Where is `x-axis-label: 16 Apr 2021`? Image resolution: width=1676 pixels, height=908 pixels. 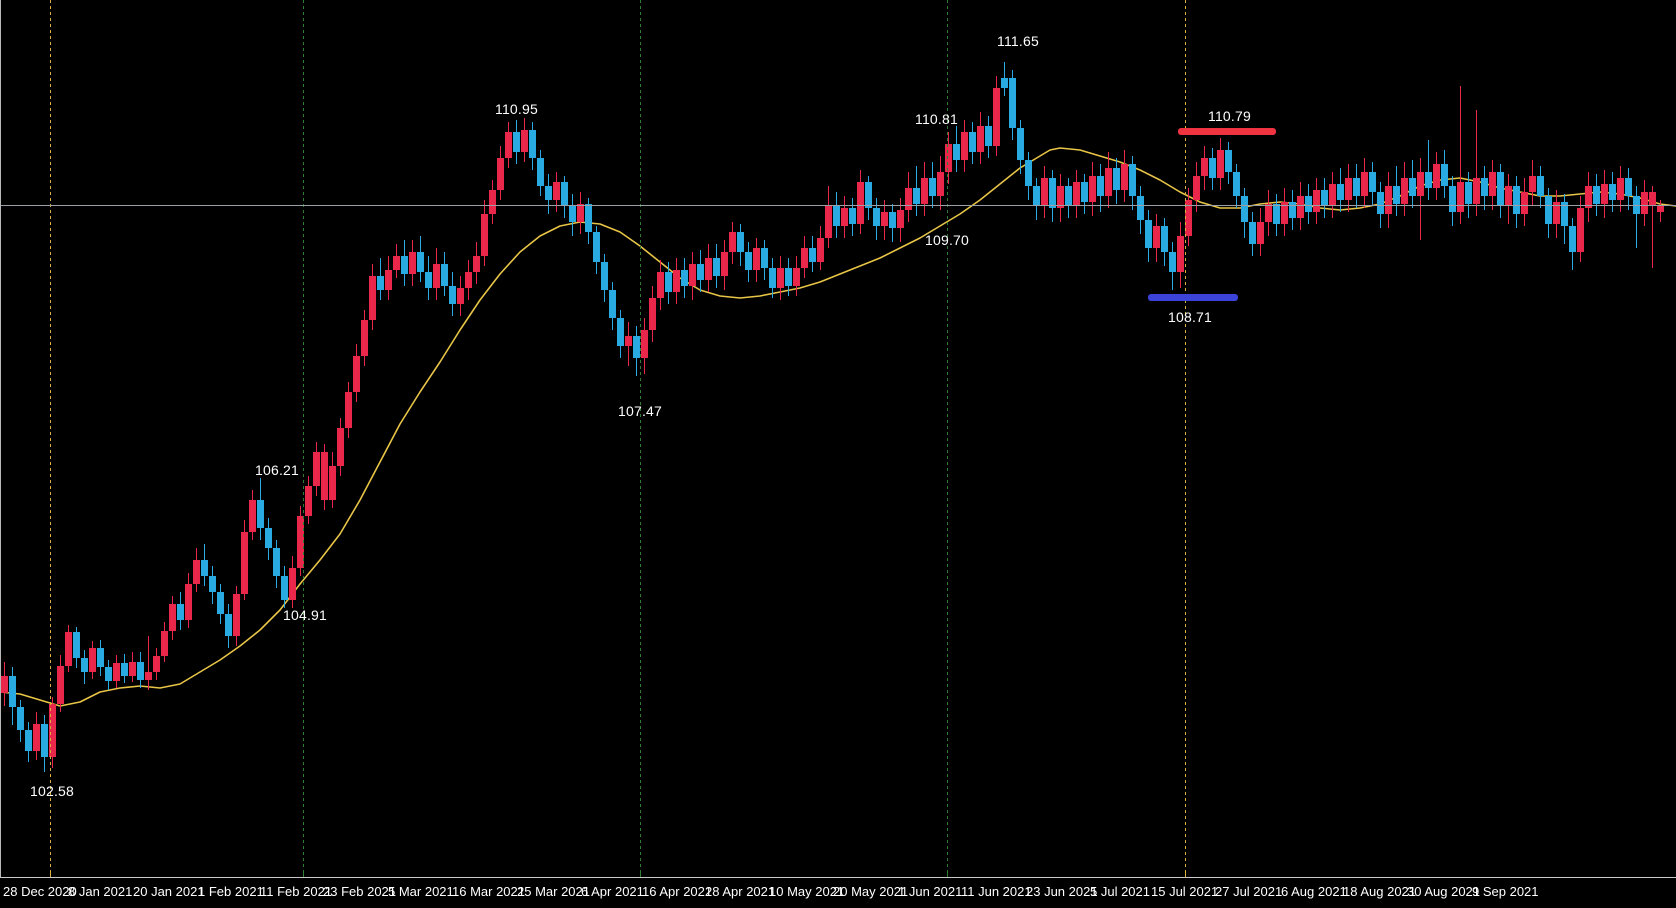 x-axis-label: 16 Apr 2021 is located at coordinates (677, 891).